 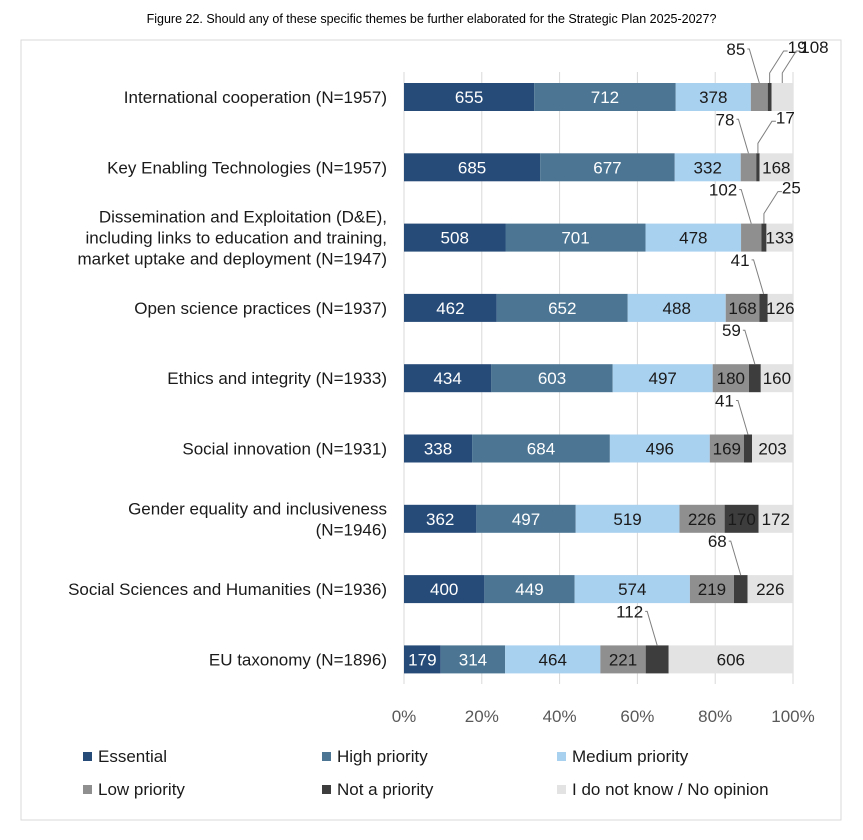 I want to click on data-label: 701, so click(x=575, y=238).